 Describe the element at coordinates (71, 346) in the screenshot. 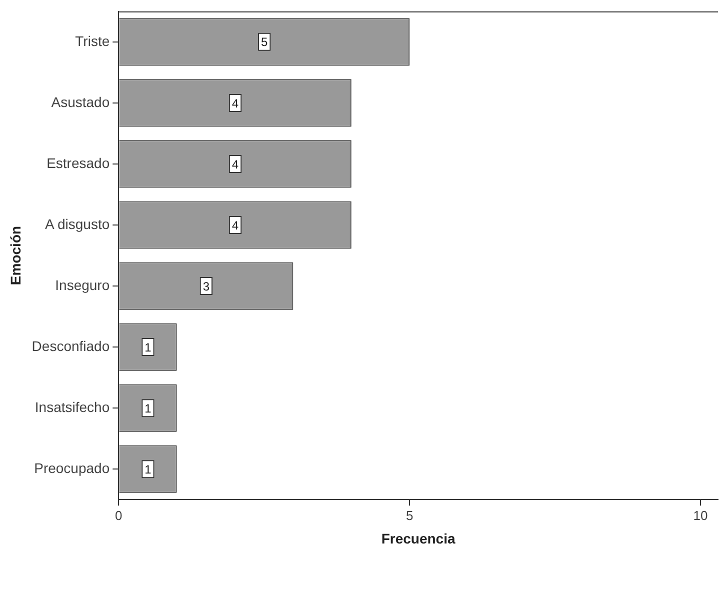

I see `y-tick-label: Desconfiado` at that location.